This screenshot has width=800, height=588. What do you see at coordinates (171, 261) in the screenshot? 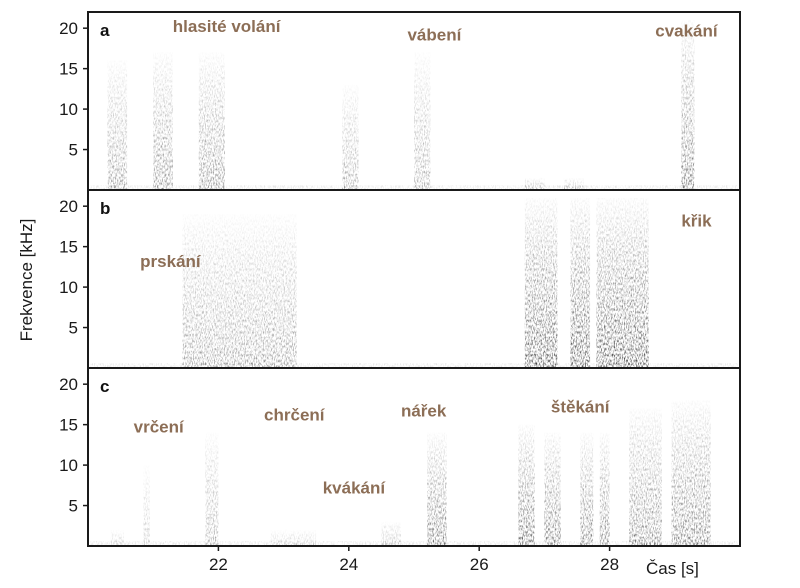
I see `vocalization-label: prskání` at bounding box center [171, 261].